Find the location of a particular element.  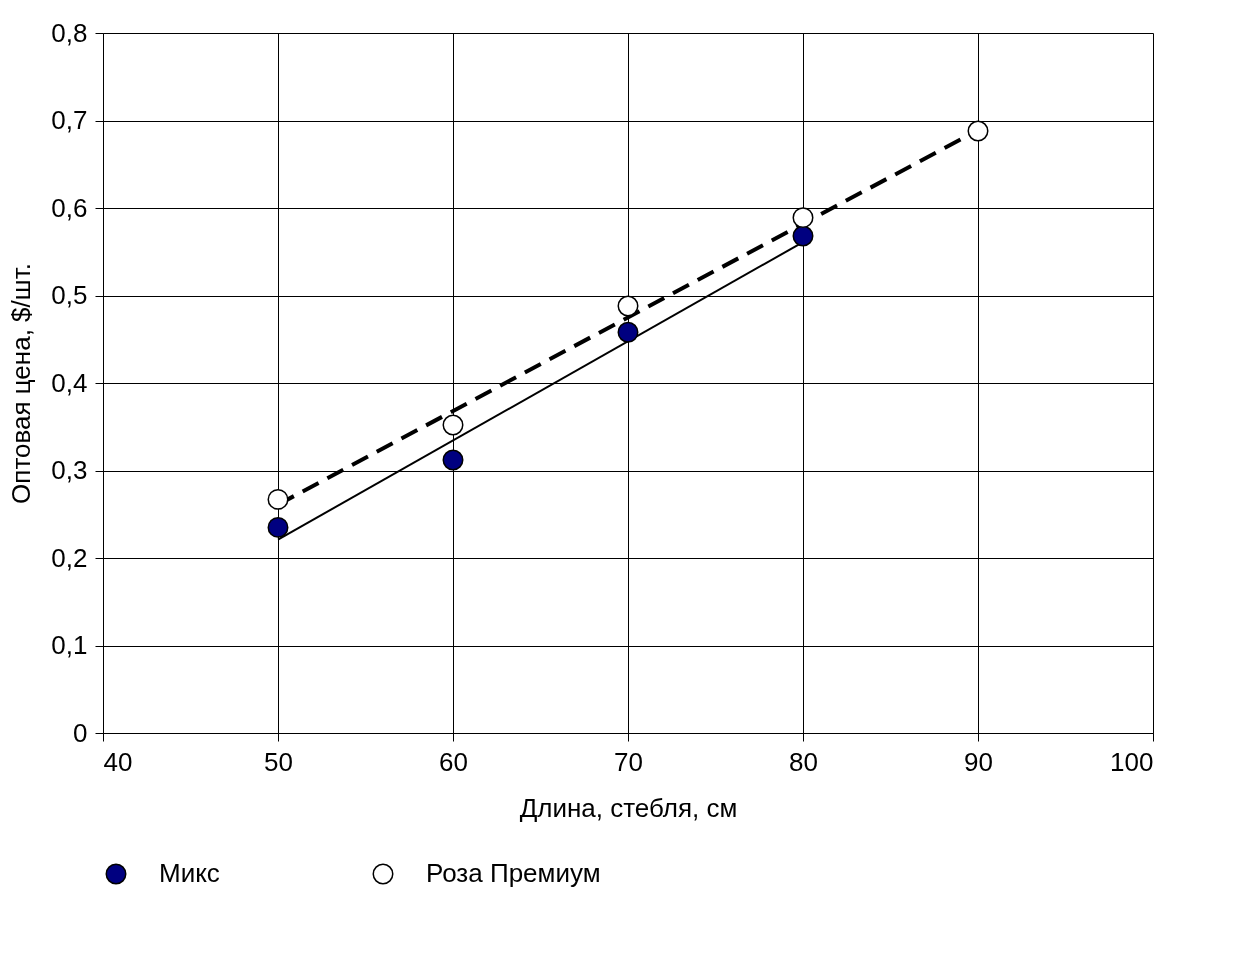

y-tick-label: 0,1 is located at coordinates (69, 645).